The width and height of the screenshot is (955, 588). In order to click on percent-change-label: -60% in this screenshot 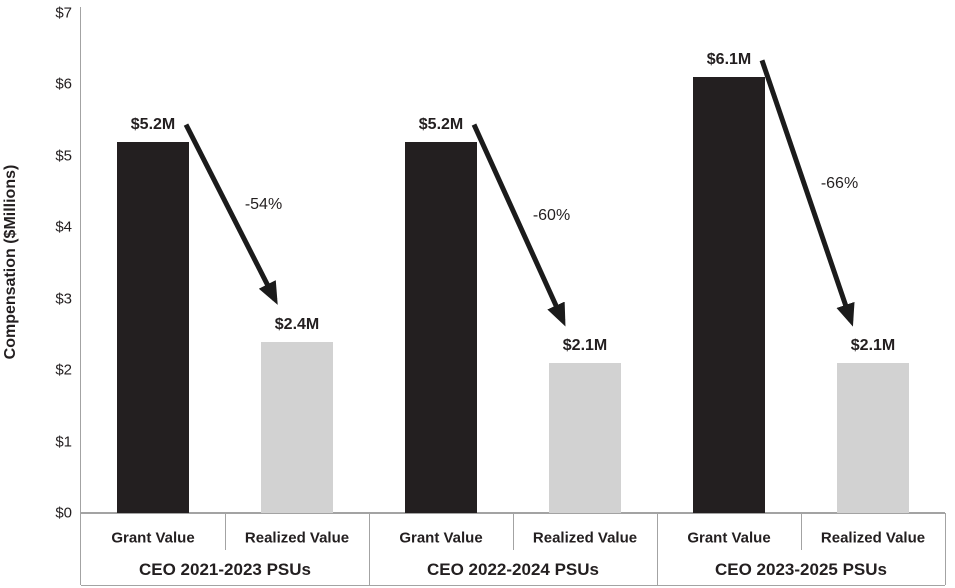, I will do `click(551, 215)`.